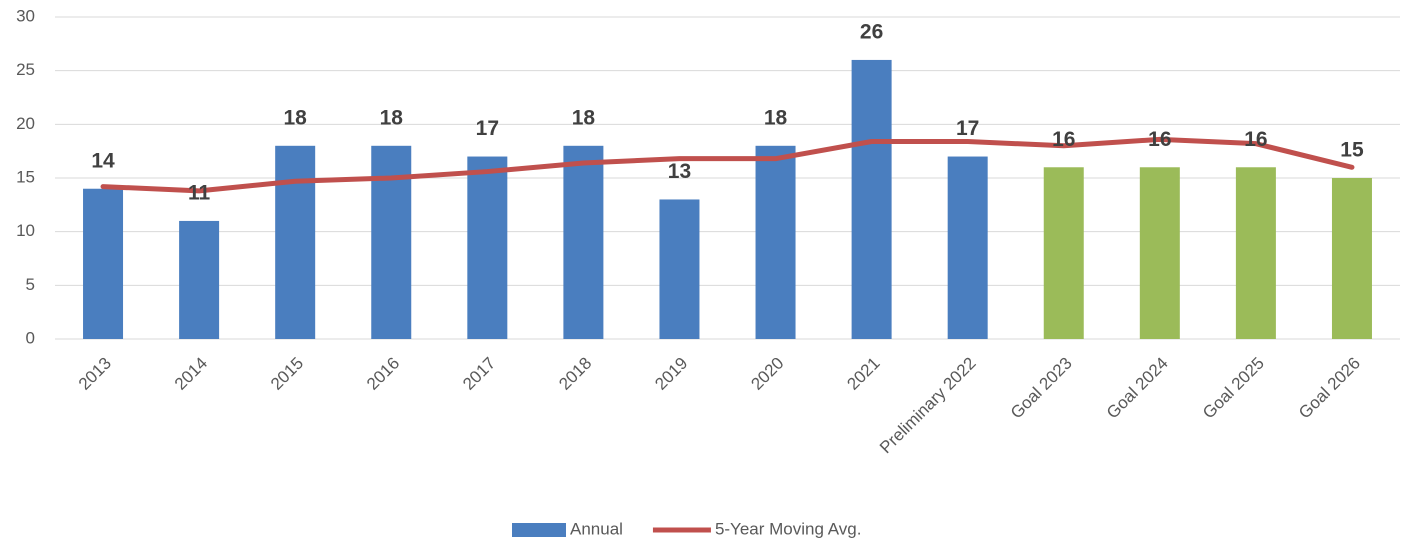  Describe the element at coordinates (575, 374) in the screenshot. I see `x-tick-label: 2018` at that location.